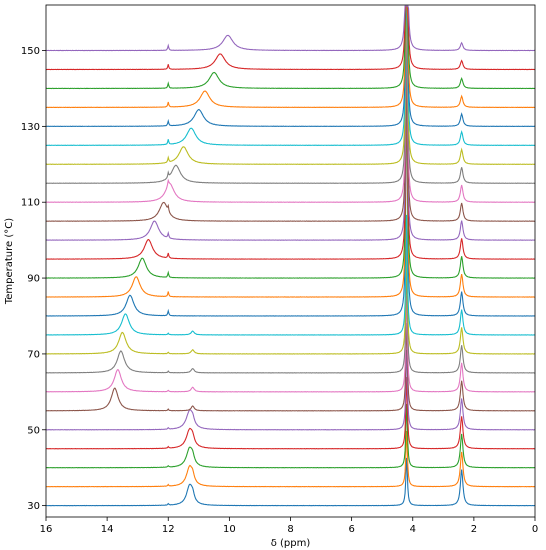 The image size is (546, 550). What do you see at coordinates (290, 529) in the screenshot?
I see `x-tick-label: 8` at bounding box center [290, 529].